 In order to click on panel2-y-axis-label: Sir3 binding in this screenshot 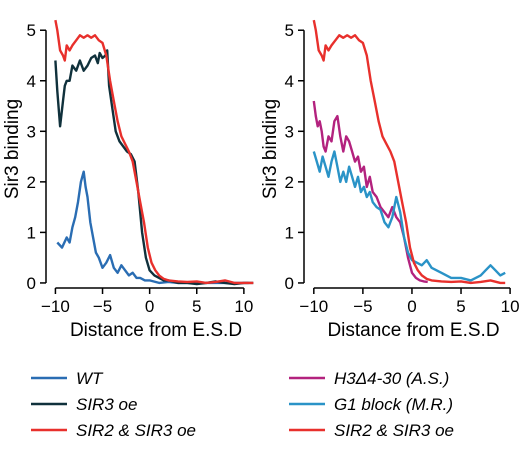, I will do `click(270, 149)`.